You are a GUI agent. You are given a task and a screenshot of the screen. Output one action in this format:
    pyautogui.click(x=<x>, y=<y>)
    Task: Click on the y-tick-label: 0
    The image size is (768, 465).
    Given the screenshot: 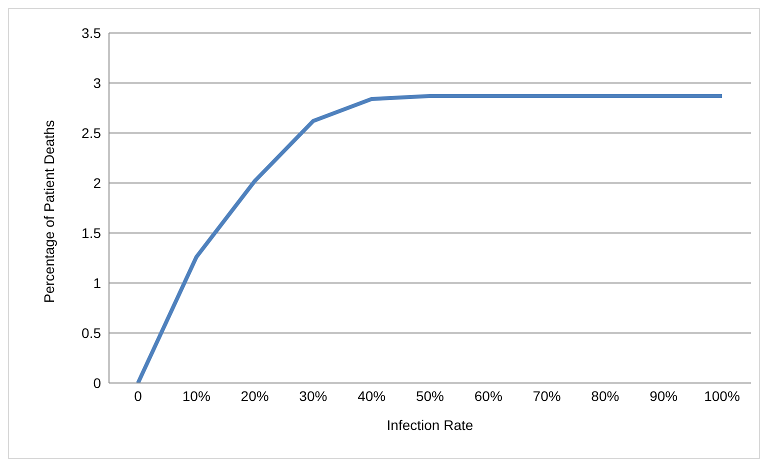 What is the action you would take?
    pyautogui.click(x=97, y=382)
    